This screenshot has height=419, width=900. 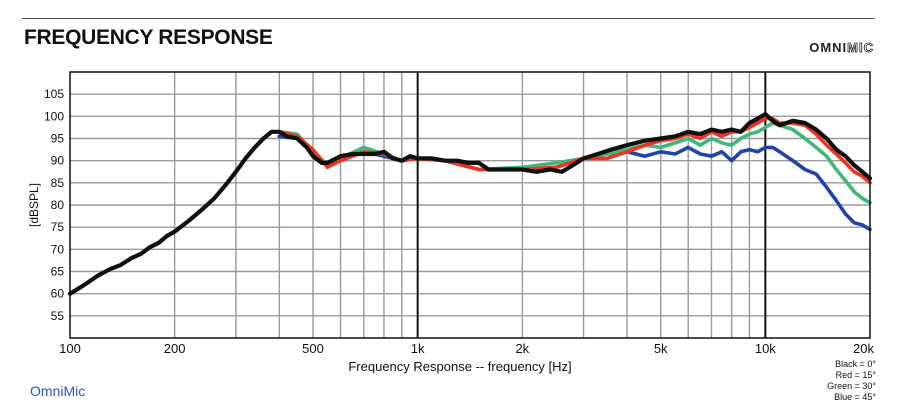 What do you see at coordinates (58, 161) in the screenshot?
I see `y-tick-label: 90` at bounding box center [58, 161].